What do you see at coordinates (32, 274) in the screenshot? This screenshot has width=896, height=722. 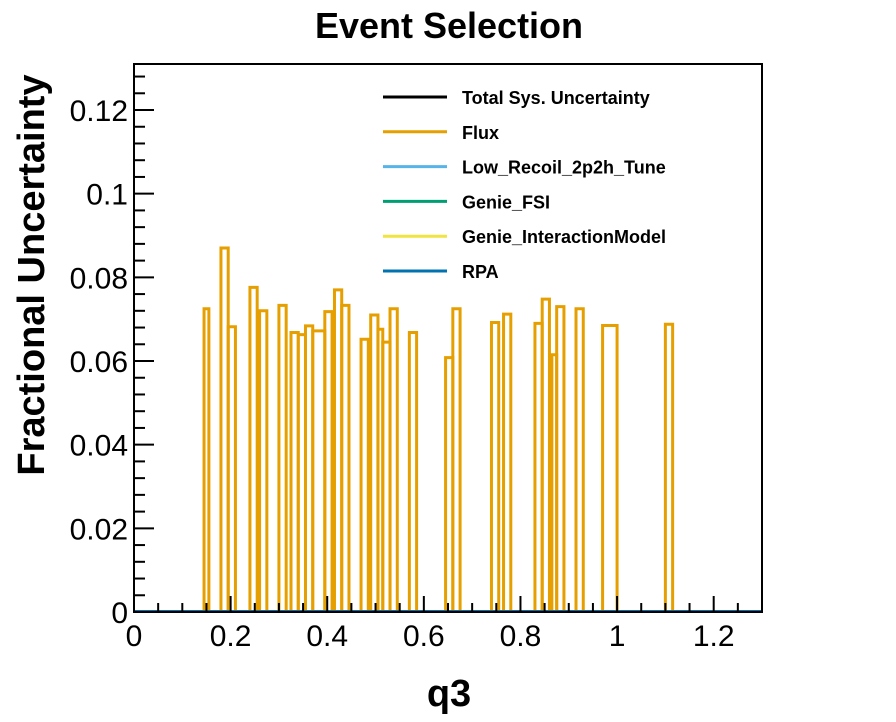 I see `y-axis-label: Fractional Uncertainty` at bounding box center [32, 274].